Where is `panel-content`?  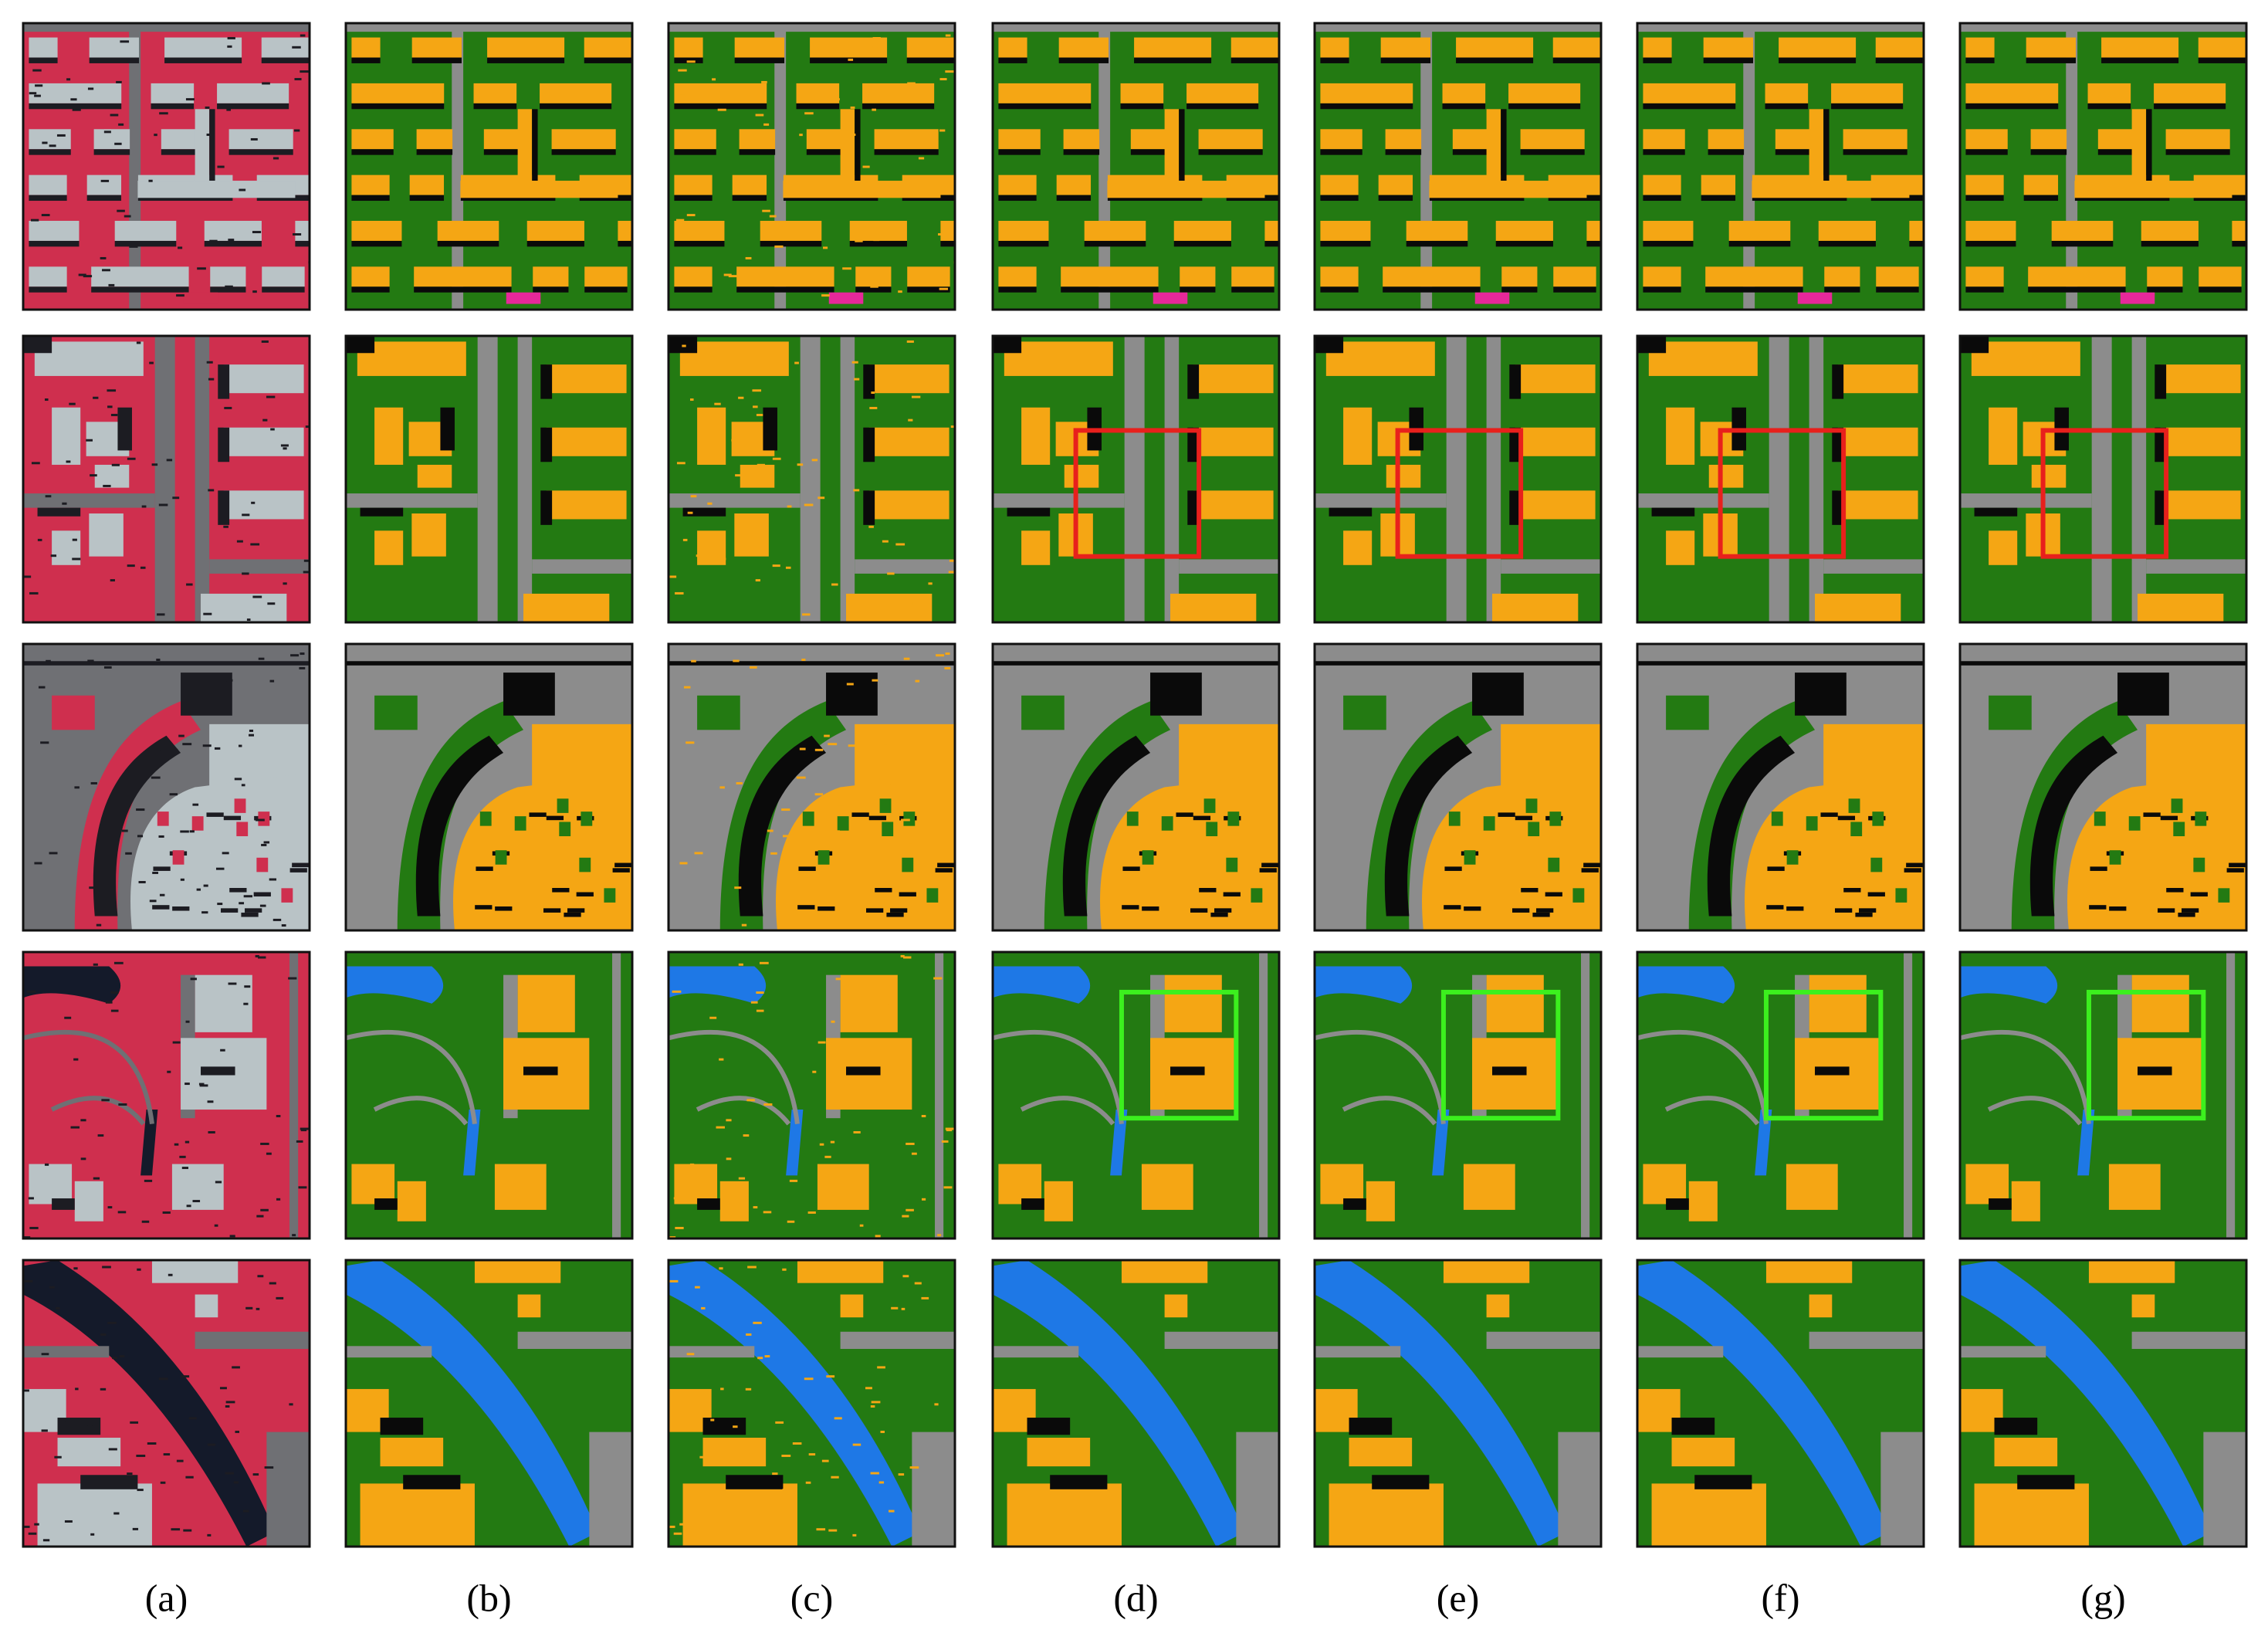 panel-content is located at coordinates (2103, 166).